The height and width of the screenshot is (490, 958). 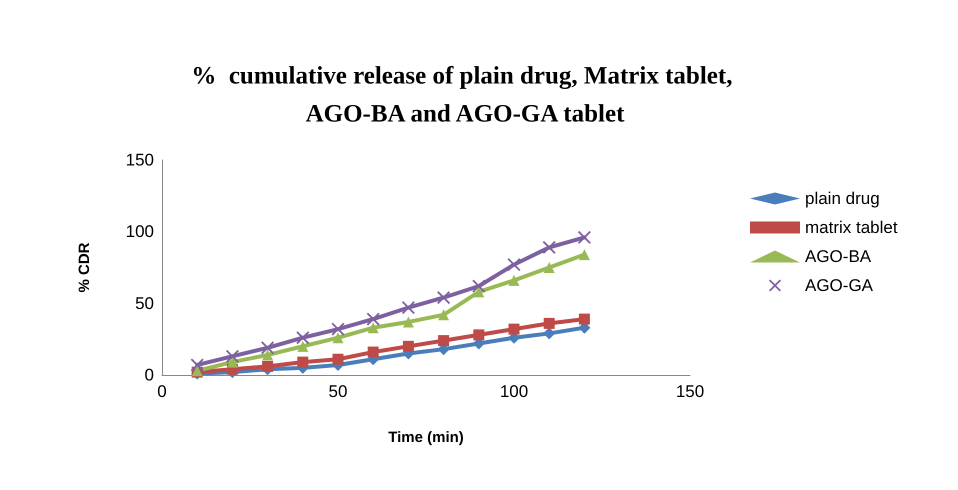 What do you see at coordinates (140, 160) in the screenshot?
I see `y-tick-label: 150` at bounding box center [140, 160].